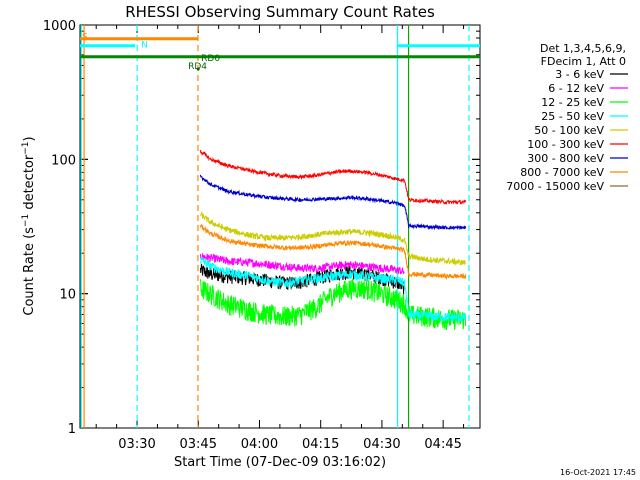  What do you see at coordinates (555, 186) in the screenshot?
I see `legend-label: 7000 - 15000 keV` at bounding box center [555, 186].